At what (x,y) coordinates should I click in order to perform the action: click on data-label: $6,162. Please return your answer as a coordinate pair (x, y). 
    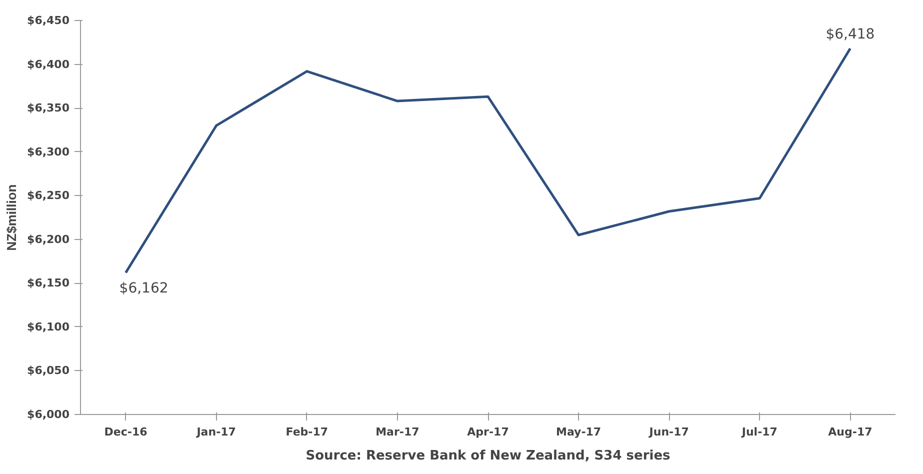
    Looking at the image, I should click on (143, 288).